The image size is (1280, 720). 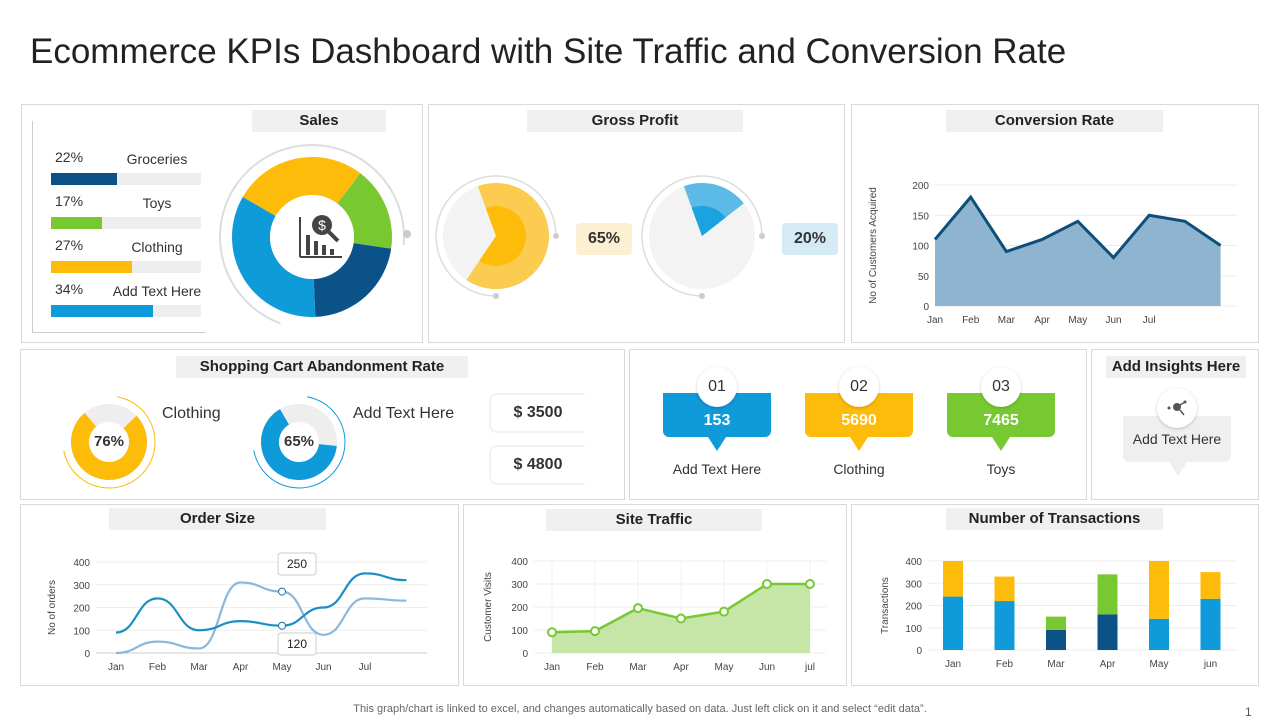 I want to click on kpi-label: Add Text Here, so click(x=717, y=469).